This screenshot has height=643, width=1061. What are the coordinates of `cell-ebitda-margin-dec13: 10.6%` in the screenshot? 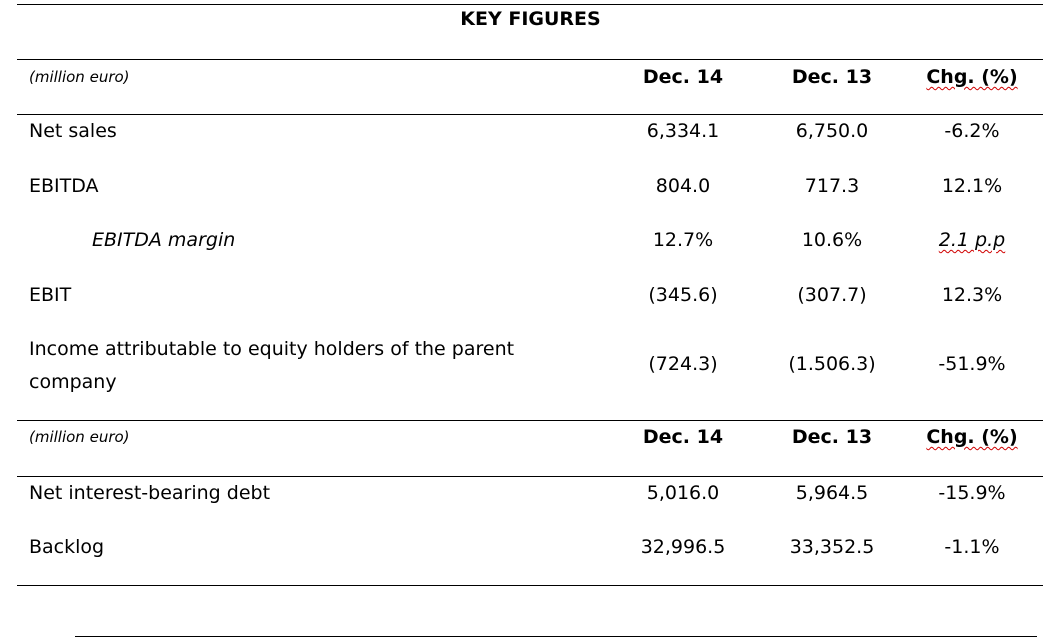 It's located at (832, 240).